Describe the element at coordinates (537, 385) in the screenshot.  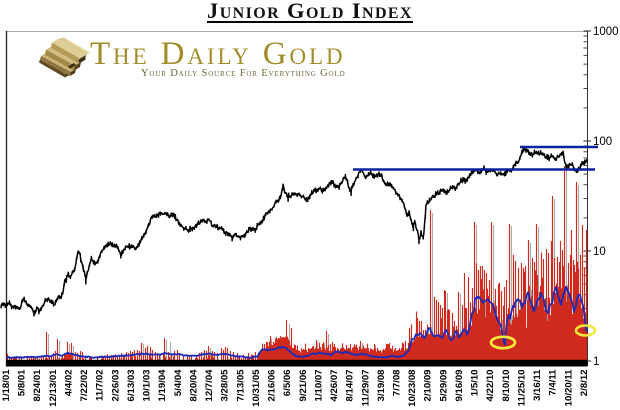
I see `svg-text: 3/16/11` at that location.